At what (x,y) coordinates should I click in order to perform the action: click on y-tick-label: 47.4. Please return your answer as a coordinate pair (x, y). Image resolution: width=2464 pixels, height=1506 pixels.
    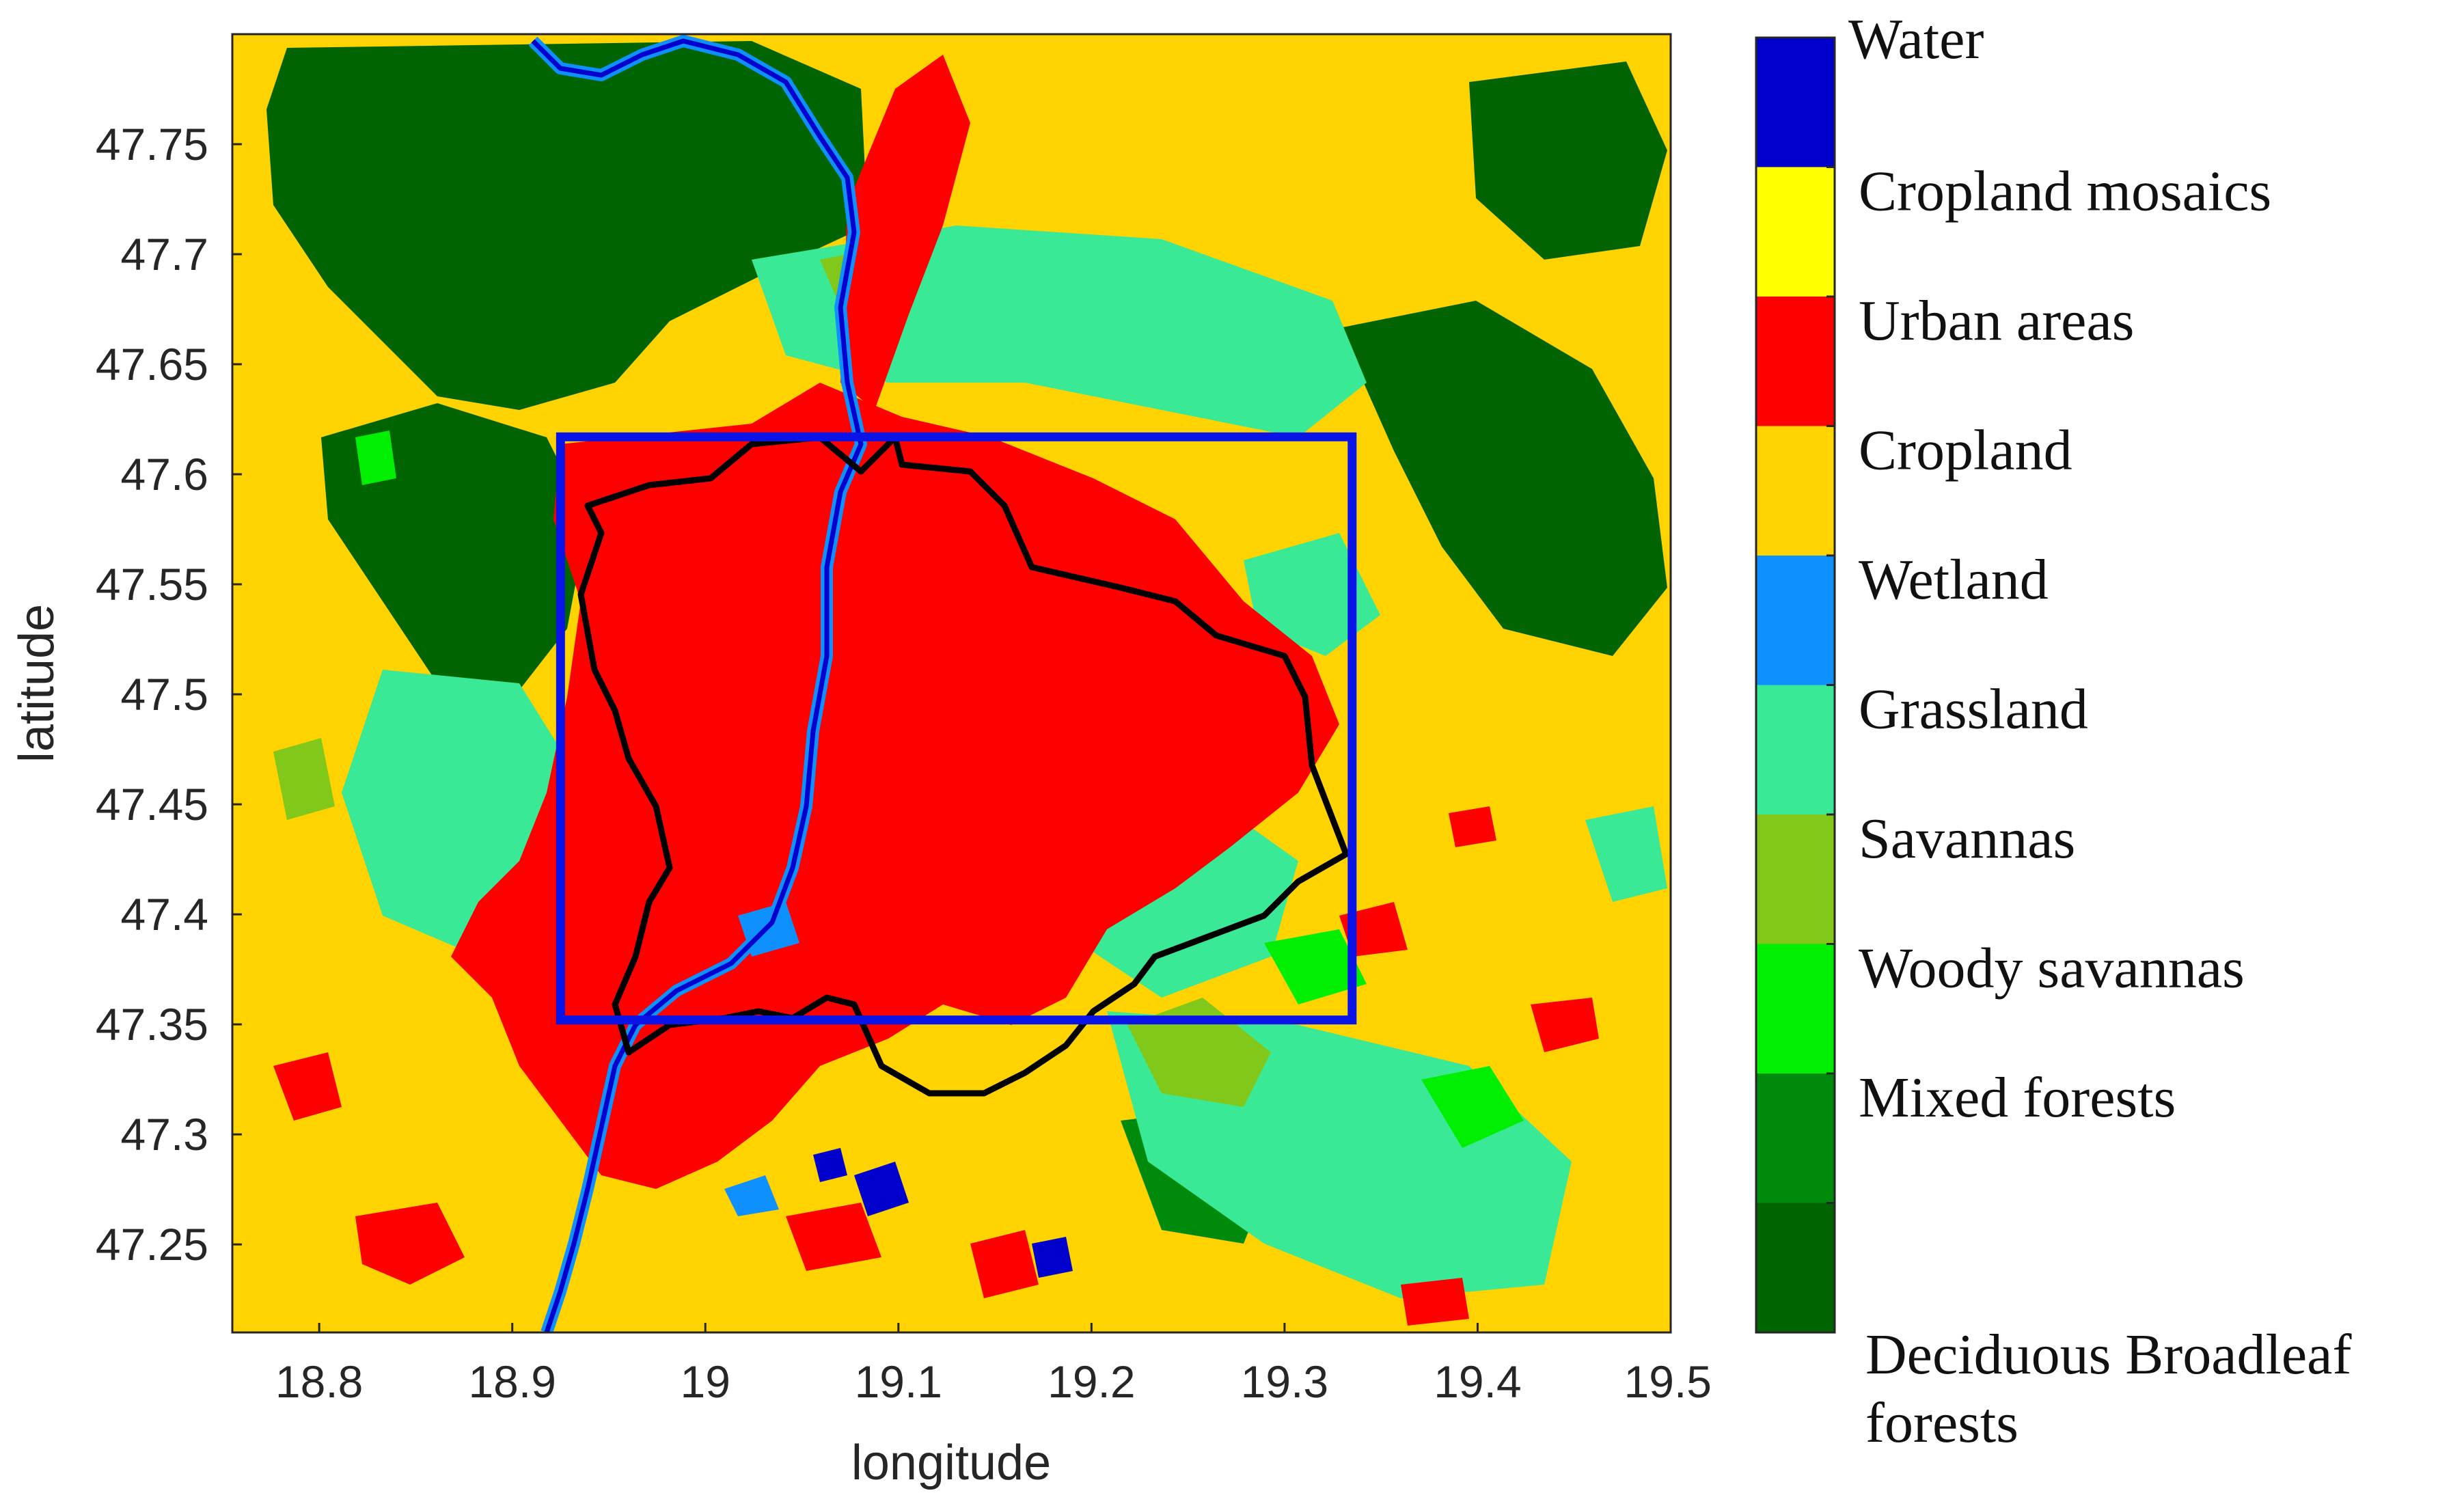
    Looking at the image, I should click on (164, 914).